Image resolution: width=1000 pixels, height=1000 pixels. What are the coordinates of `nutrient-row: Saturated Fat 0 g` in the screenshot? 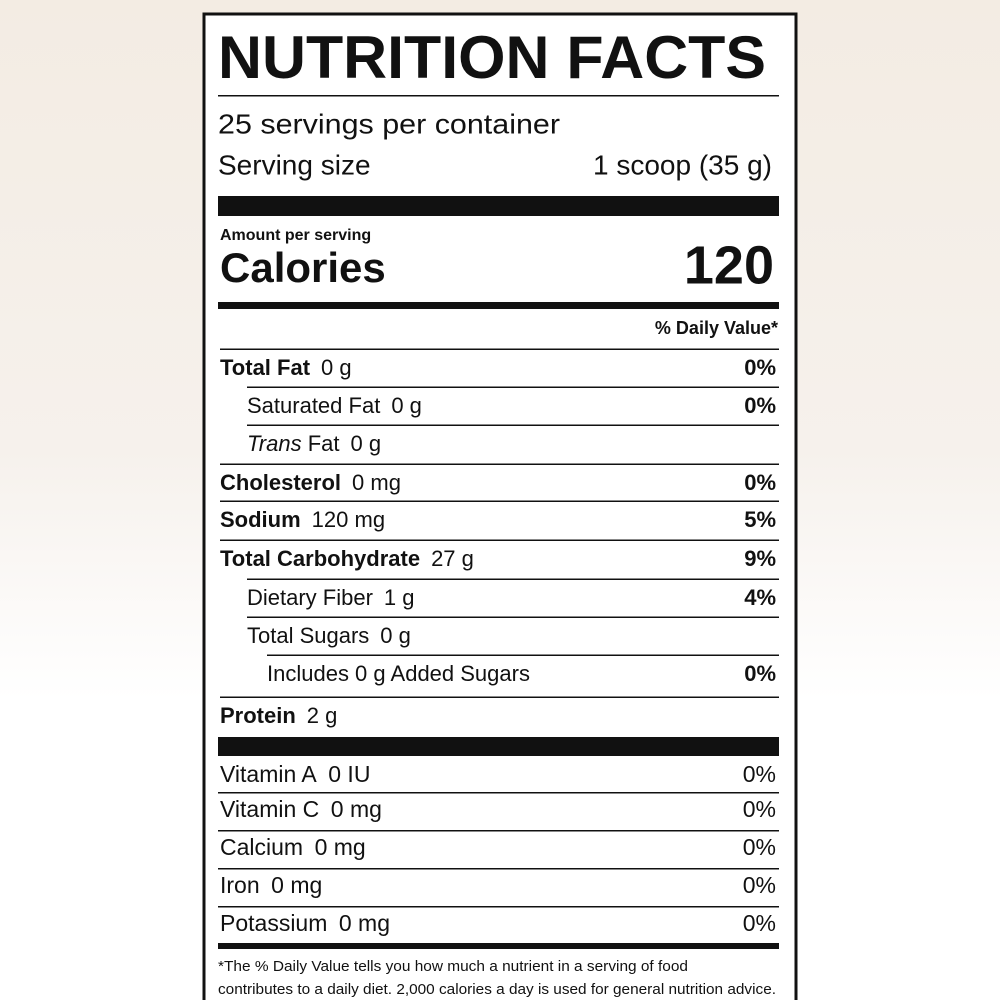 It's located at (334, 405).